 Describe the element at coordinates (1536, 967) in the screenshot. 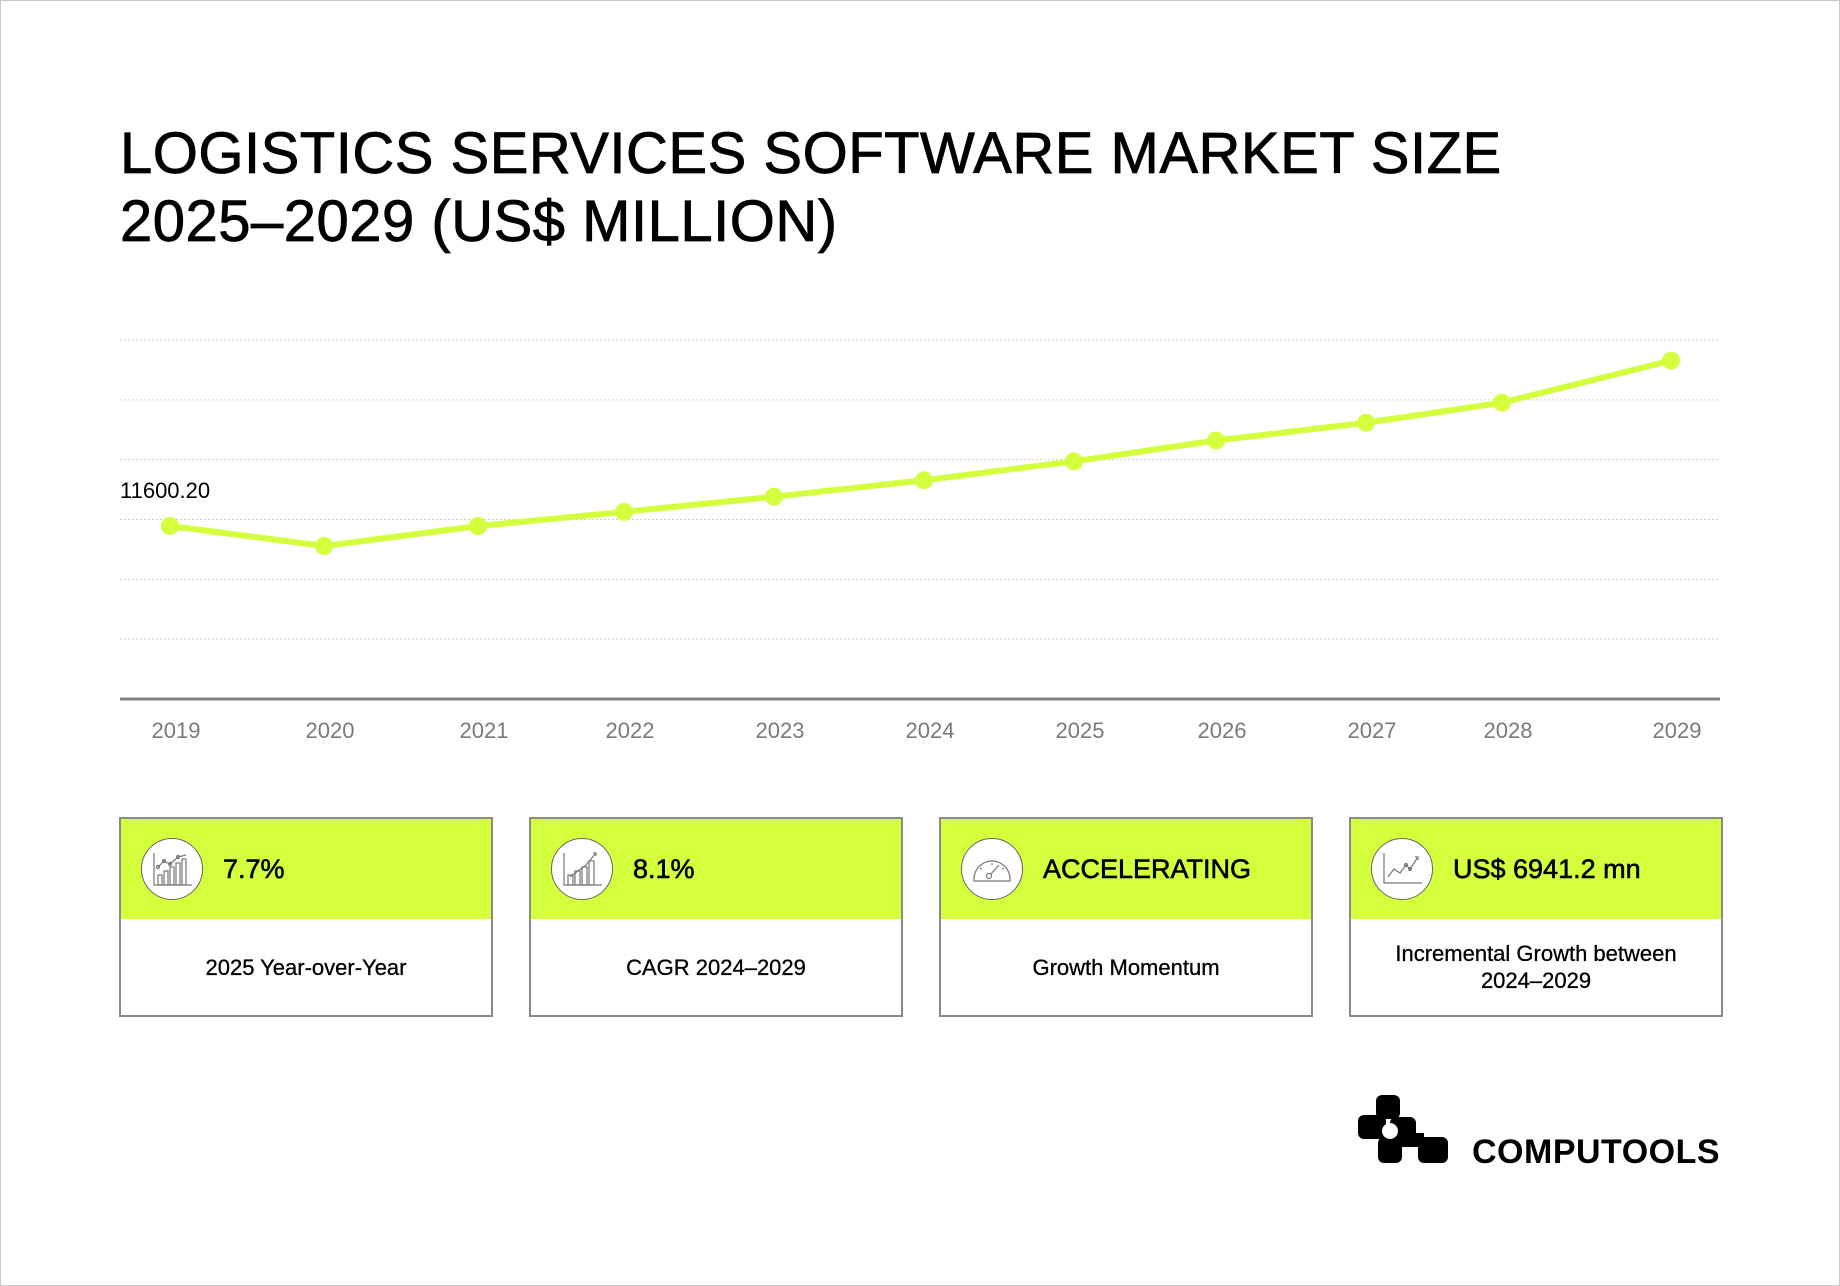

I see `stat-label: Incremental Growth between 2024–2029` at that location.